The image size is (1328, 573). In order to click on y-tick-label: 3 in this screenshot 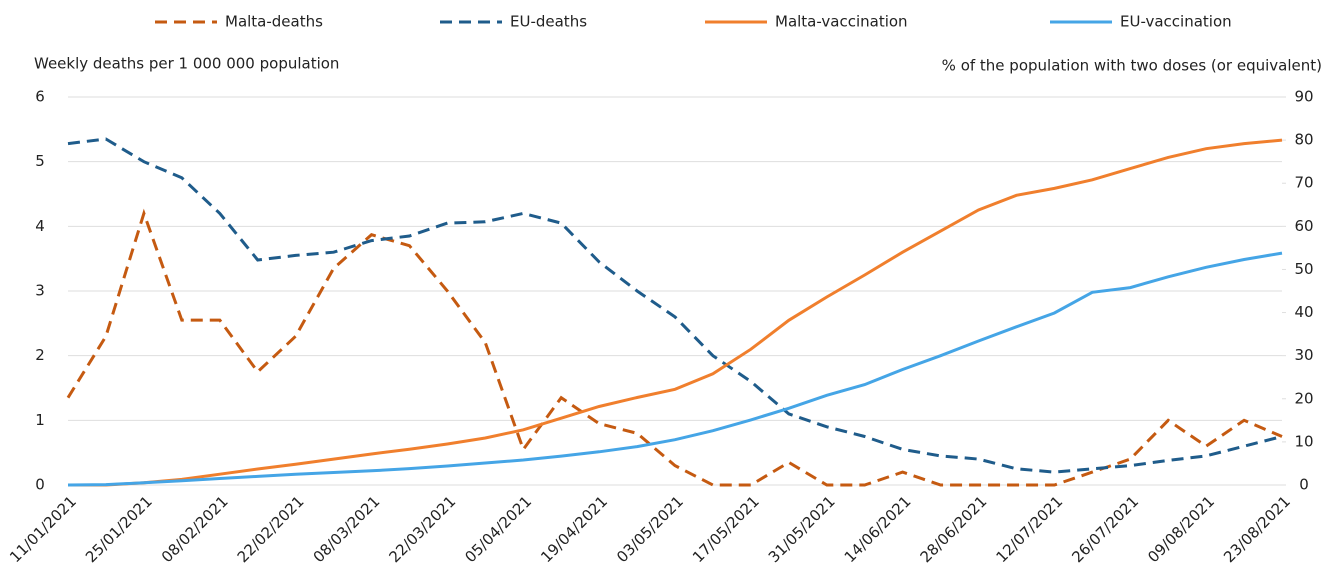, I will do `click(40, 291)`.